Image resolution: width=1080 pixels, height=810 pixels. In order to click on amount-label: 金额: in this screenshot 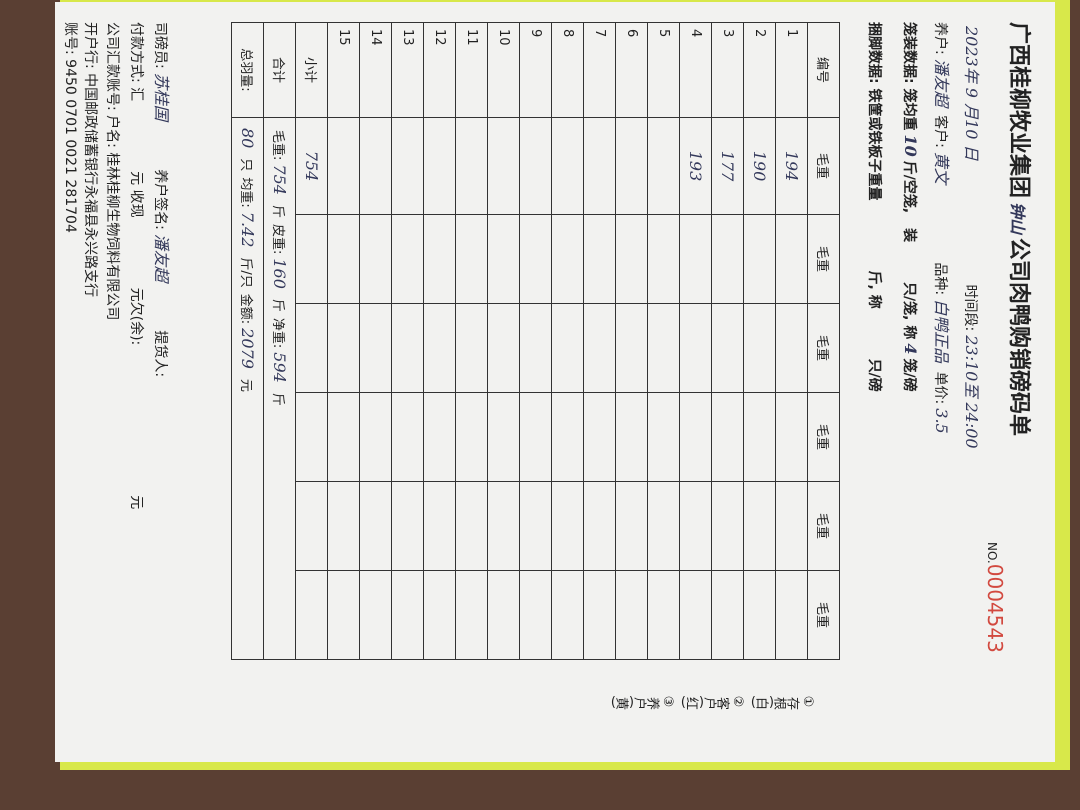, I will do `click(245, 309)`.